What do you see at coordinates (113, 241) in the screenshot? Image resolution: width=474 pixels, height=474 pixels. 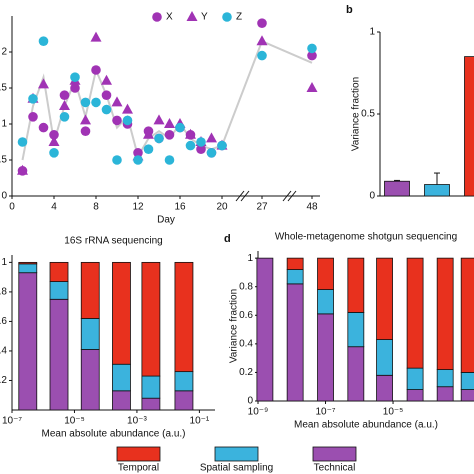 I see `chart-title: 16S rRNA sequencing` at bounding box center [113, 241].